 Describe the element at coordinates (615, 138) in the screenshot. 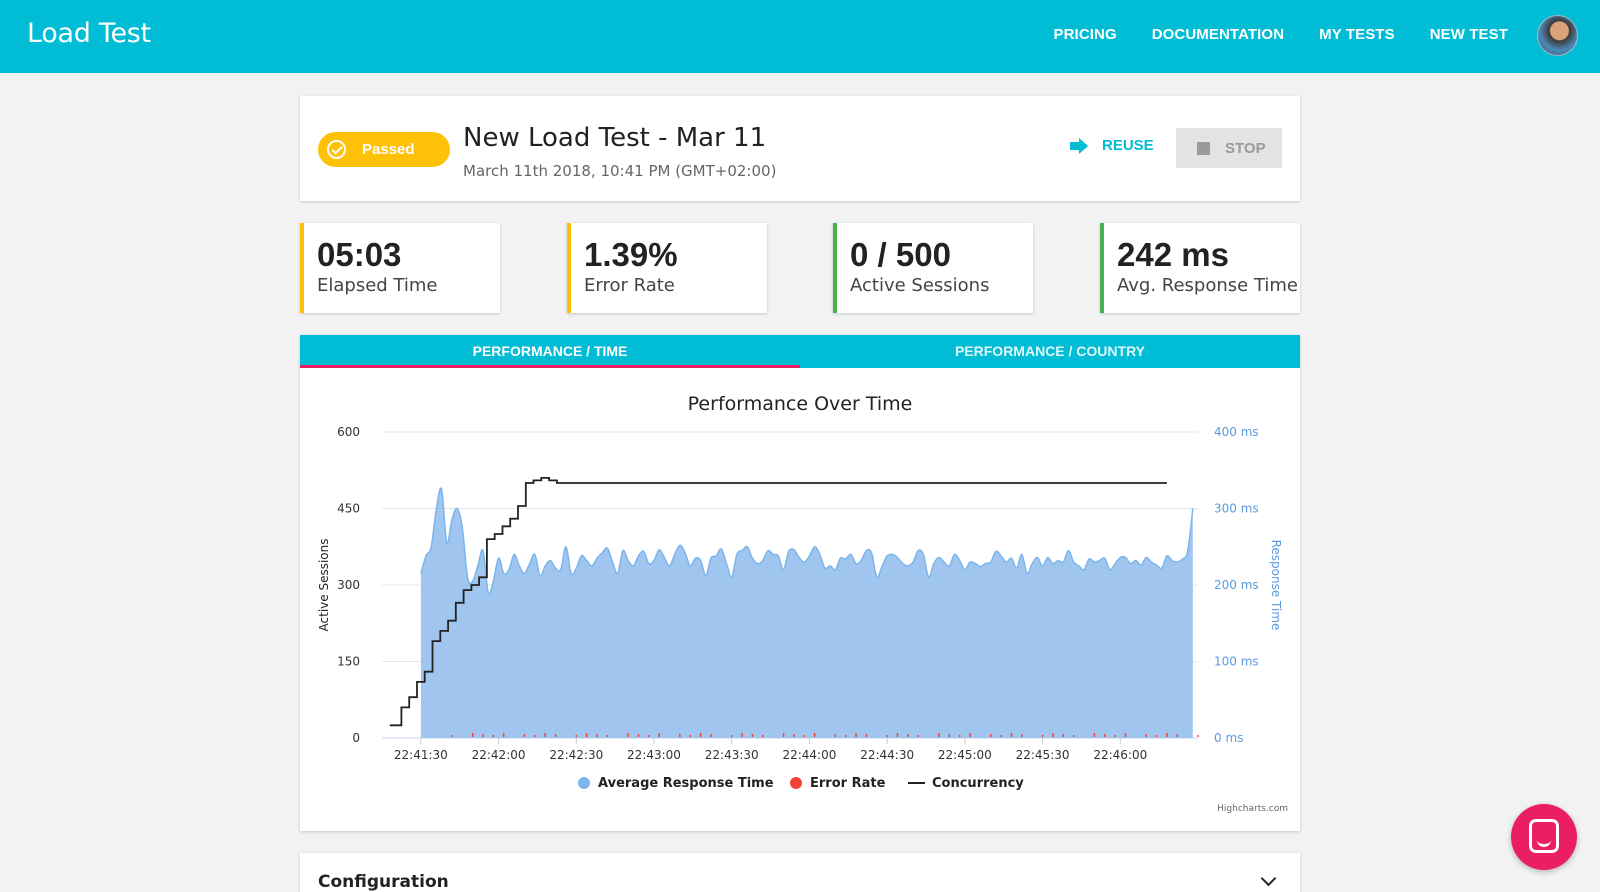

I see `page-title: New Load Test - Mar 11` at that location.